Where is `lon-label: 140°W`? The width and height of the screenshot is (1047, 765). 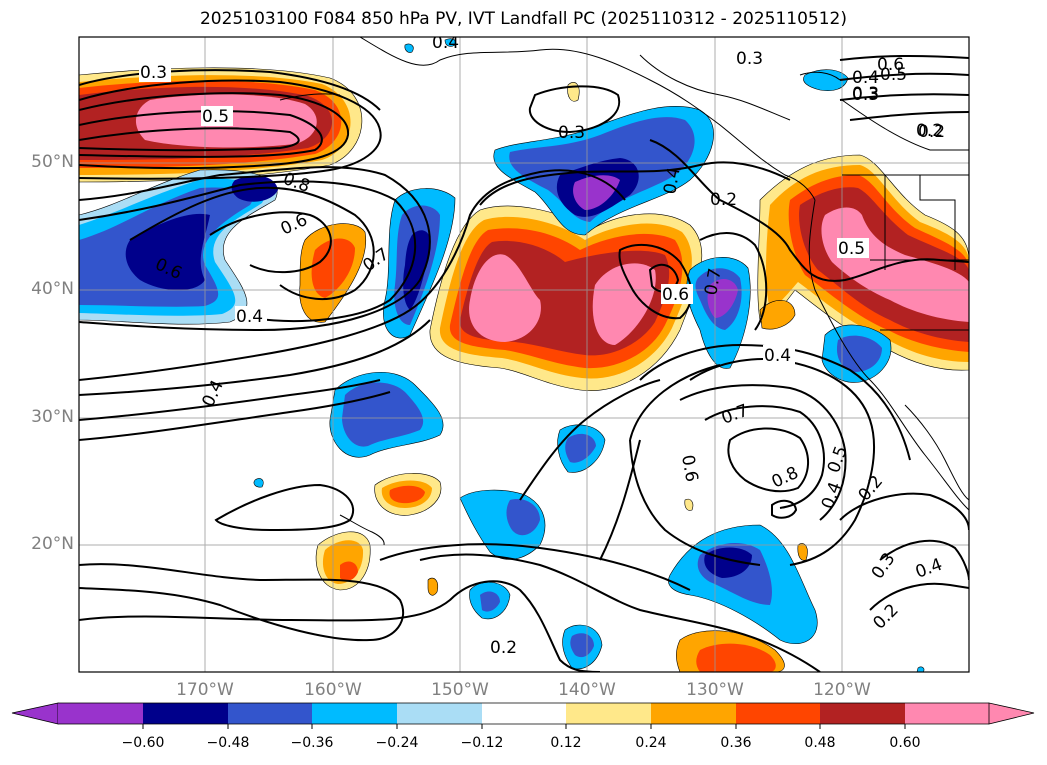 lon-label: 140°W is located at coordinates (587, 690).